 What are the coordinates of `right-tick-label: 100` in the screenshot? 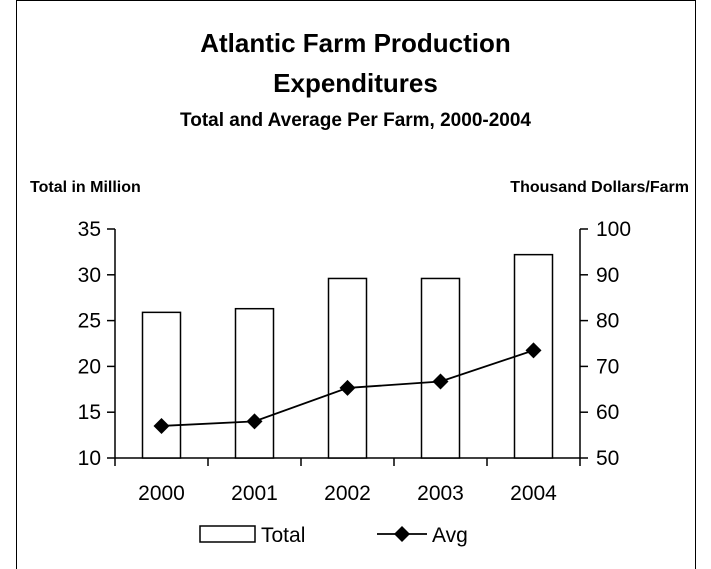 It's located at (613, 229).